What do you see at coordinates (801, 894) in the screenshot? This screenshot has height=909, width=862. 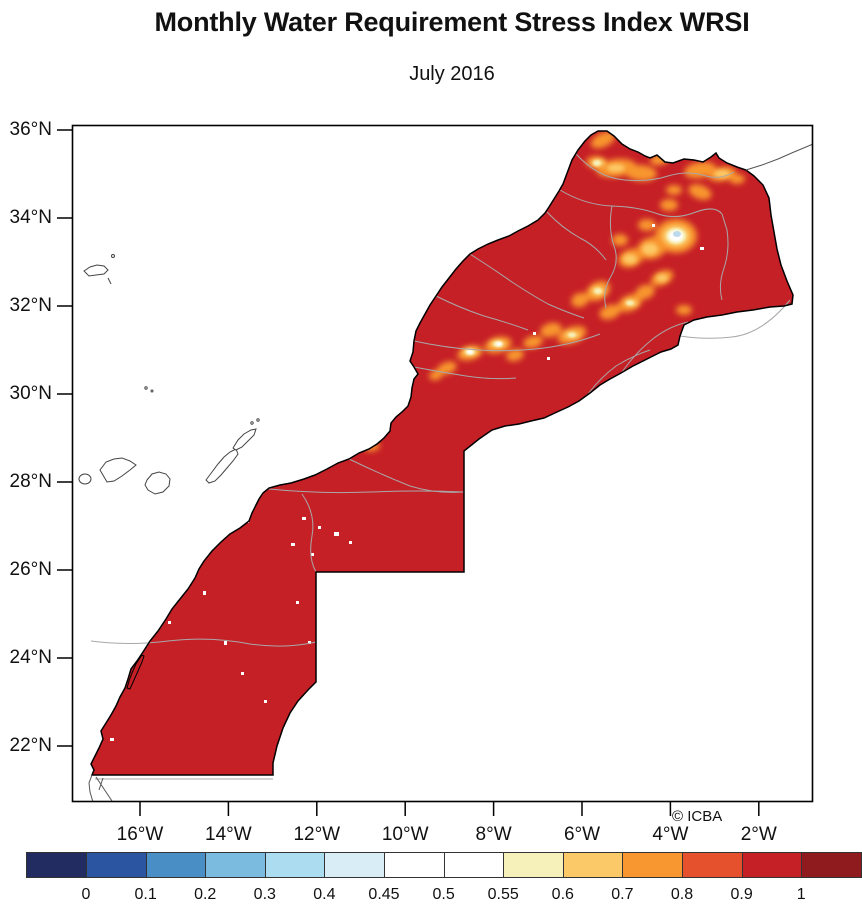 I see `colorbar-tick-label: 1` at bounding box center [801, 894].